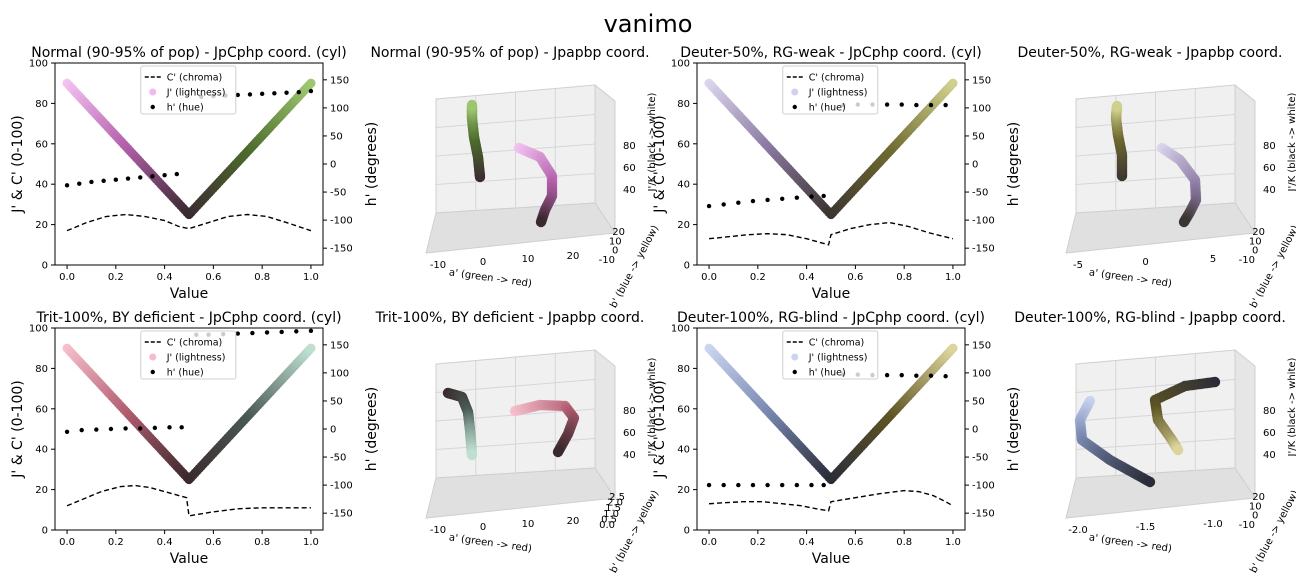  Describe the element at coordinates (831, 429) in the screenshot. I see `axes-frame` at that location.